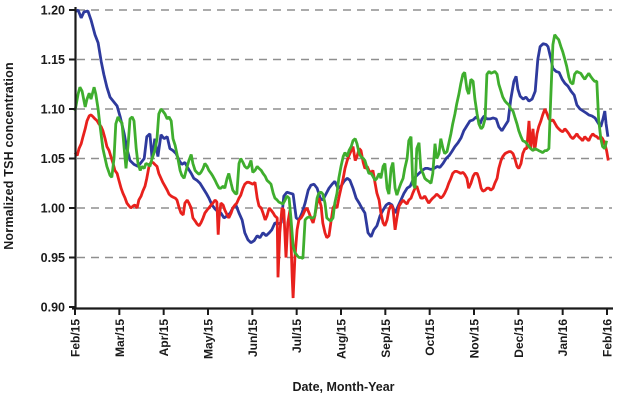  Describe the element at coordinates (53, 110) in the screenshot. I see `y-tick-label: 1.10` at that location.